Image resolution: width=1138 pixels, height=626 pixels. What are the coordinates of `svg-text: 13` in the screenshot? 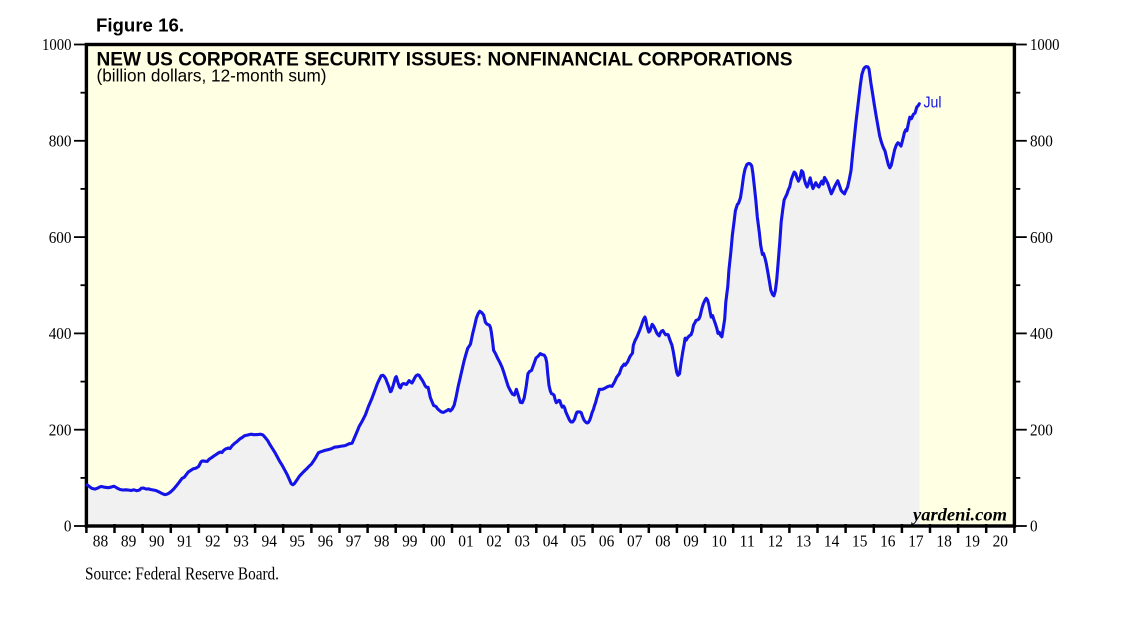 It's located at (803, 541).